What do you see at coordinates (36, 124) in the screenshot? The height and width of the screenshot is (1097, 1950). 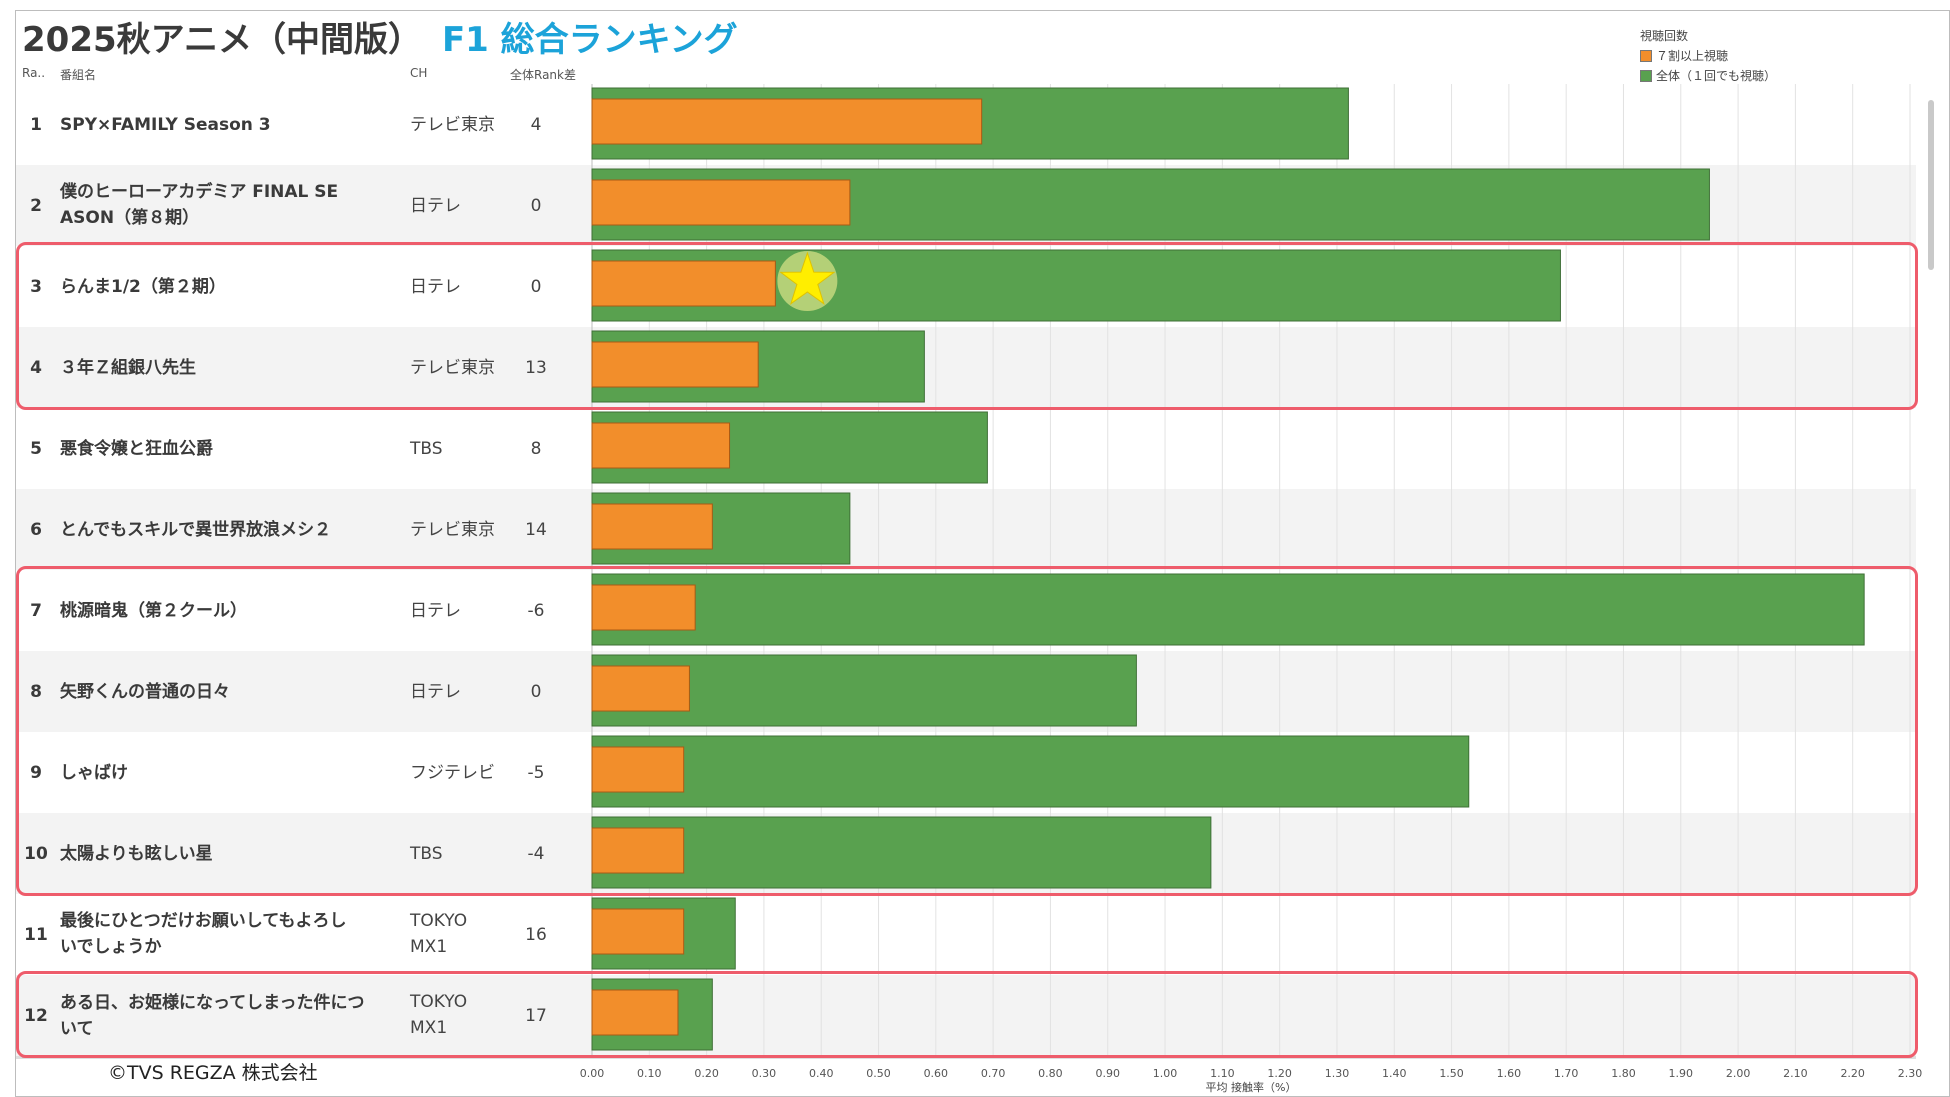 I see `row-rank: 1` at bounding box center [36, 124].